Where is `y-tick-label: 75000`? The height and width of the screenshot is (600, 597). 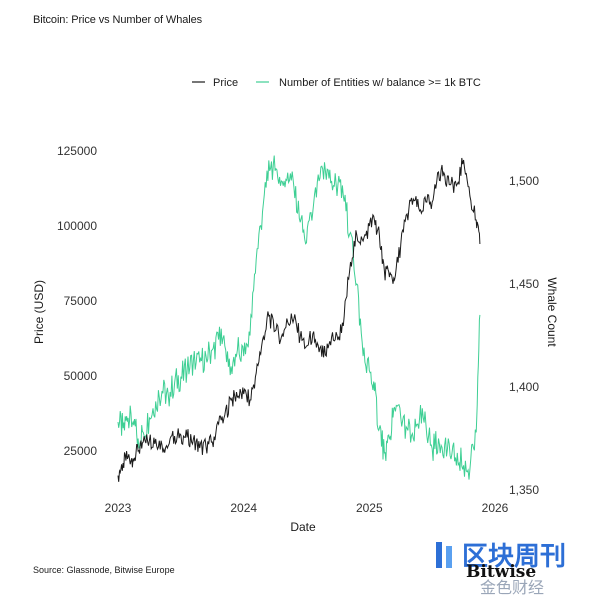 y-tick-label: 75000 is located at coordinates (81, 301).